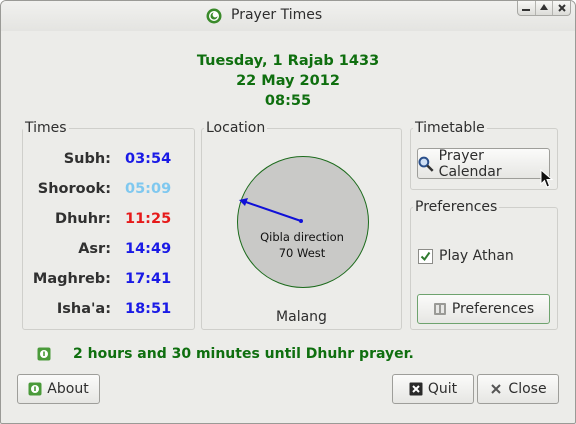 The image size is (576, 424). I want to click on prayer-row-dhuhr: Dhuhr: 11:25, so click(107, 222).